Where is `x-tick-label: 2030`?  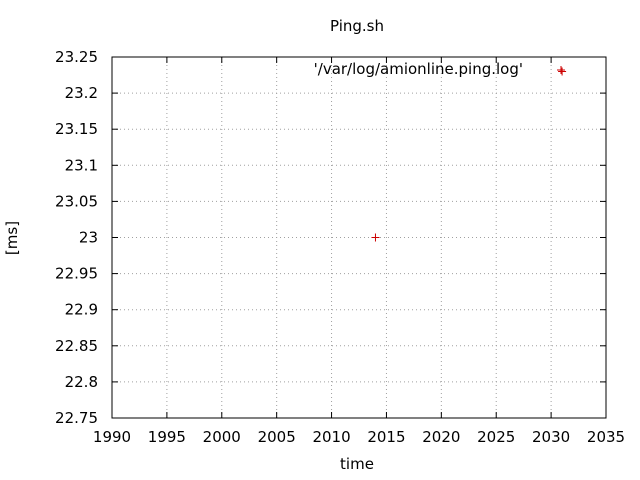 x-tick-label: 2030 is located at coordinates (551, 437).